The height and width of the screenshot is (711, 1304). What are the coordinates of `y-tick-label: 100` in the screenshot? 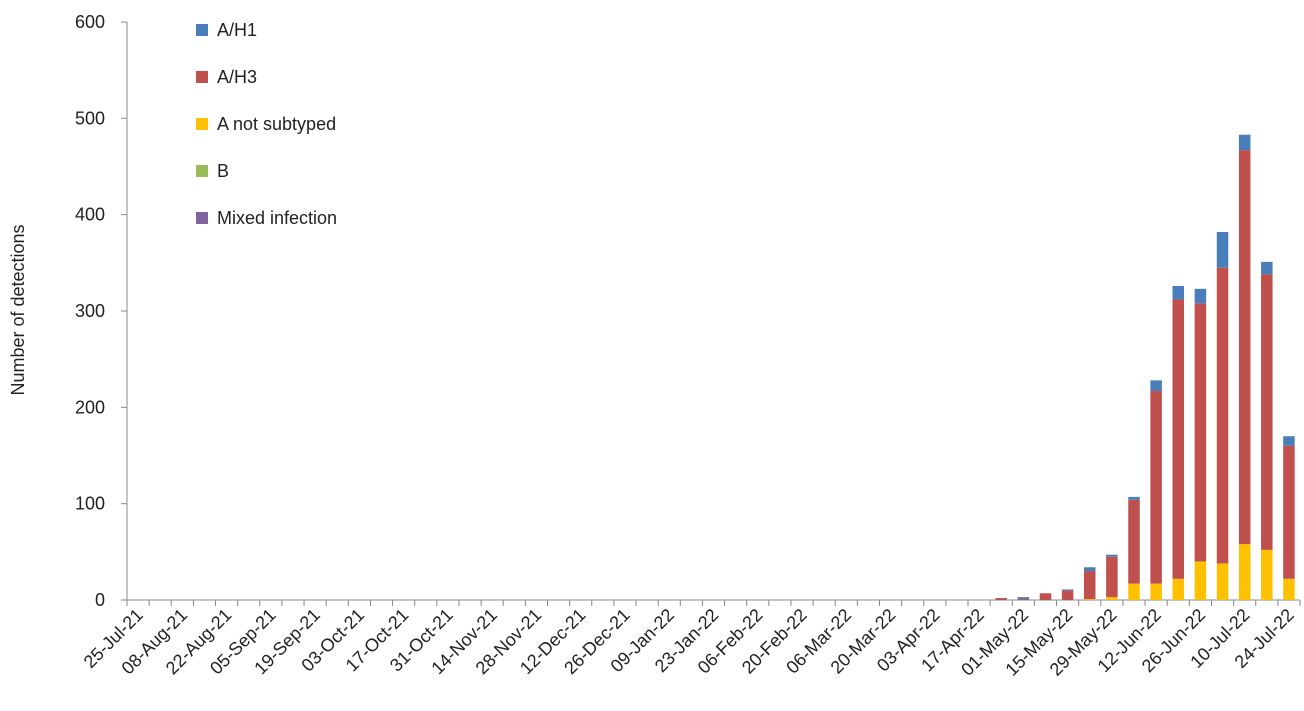 It's located at (90, 504).